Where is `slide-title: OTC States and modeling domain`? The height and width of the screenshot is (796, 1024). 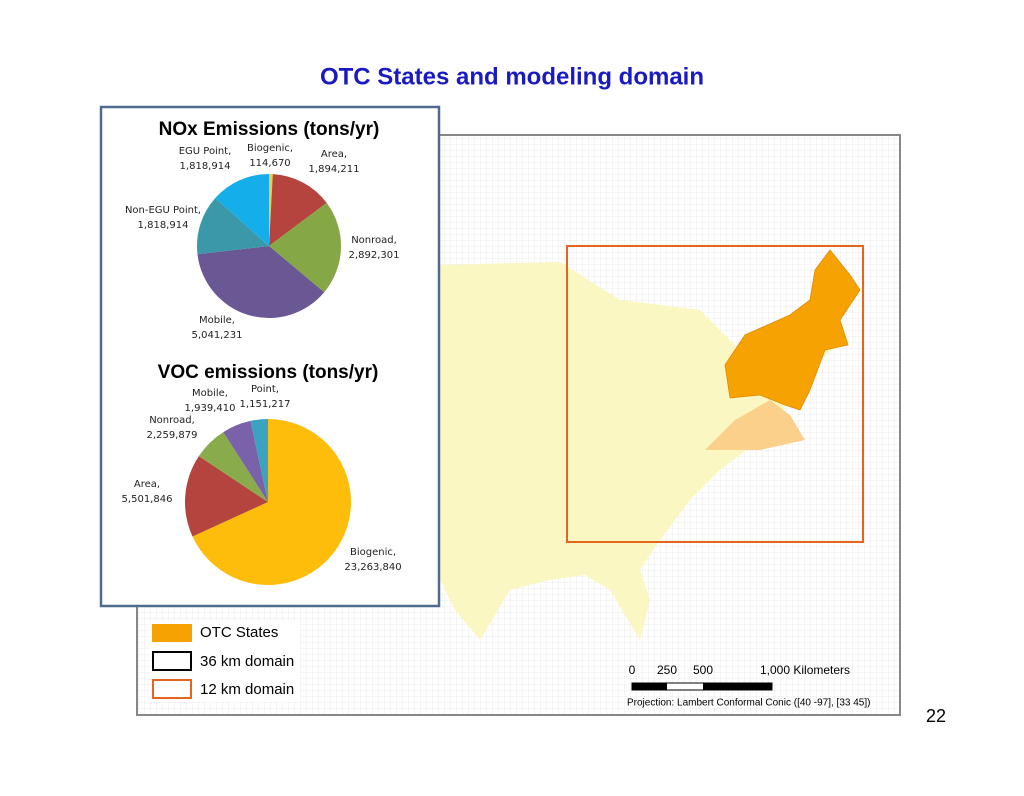
slide-title: OTC States and modeling domain is located at coordinates (512, 76).